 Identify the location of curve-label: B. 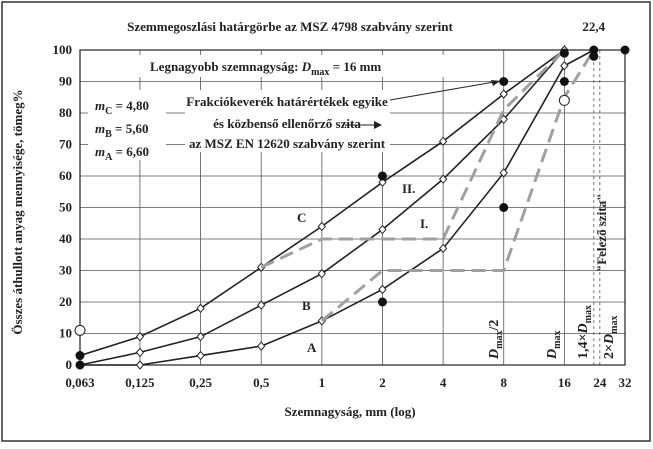
(306, 305).